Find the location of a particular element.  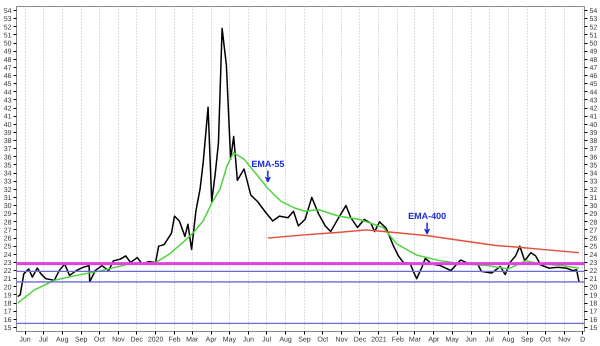

annotation: EMA-55 is located at coordinates (267, 164).